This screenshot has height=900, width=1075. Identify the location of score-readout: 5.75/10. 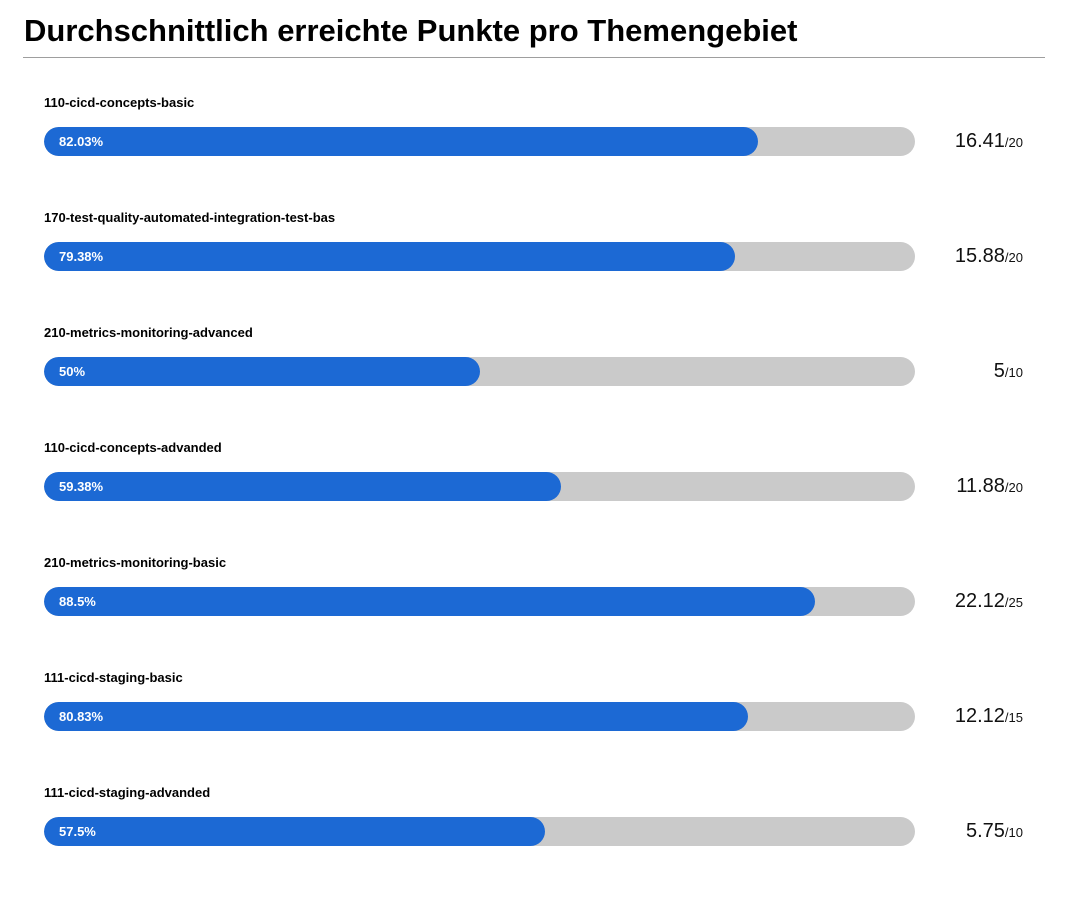
(994, 832).